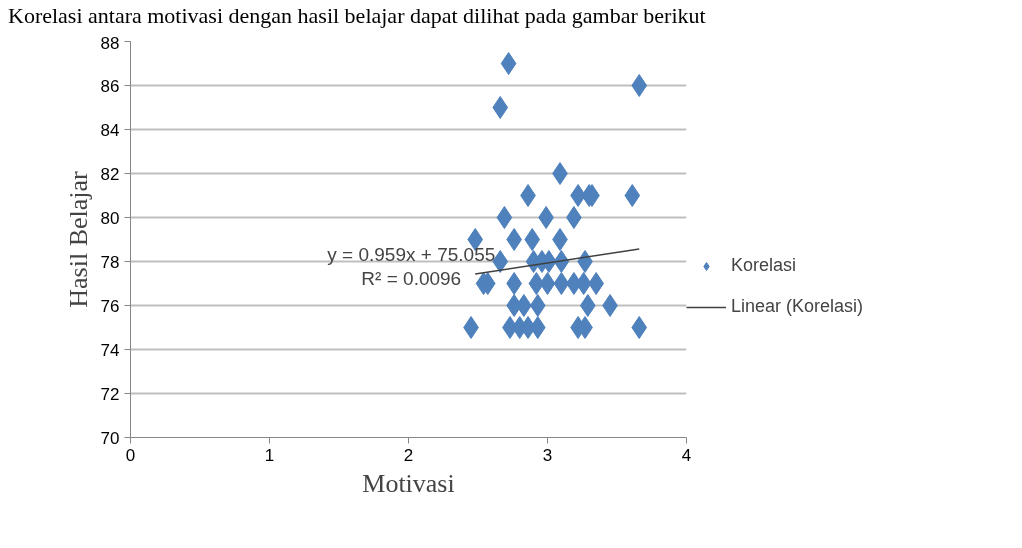 The height and width of the screenshot is (548, 1022). I want to click on y-tick-label: 76, so click(110, 306).